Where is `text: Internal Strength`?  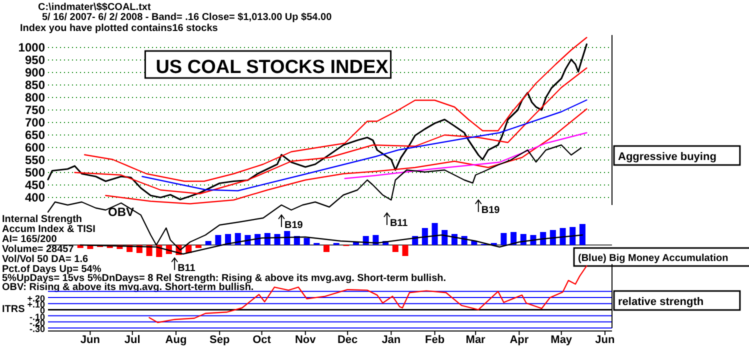
text: Internal Strength is located at coordinates (42, 219).